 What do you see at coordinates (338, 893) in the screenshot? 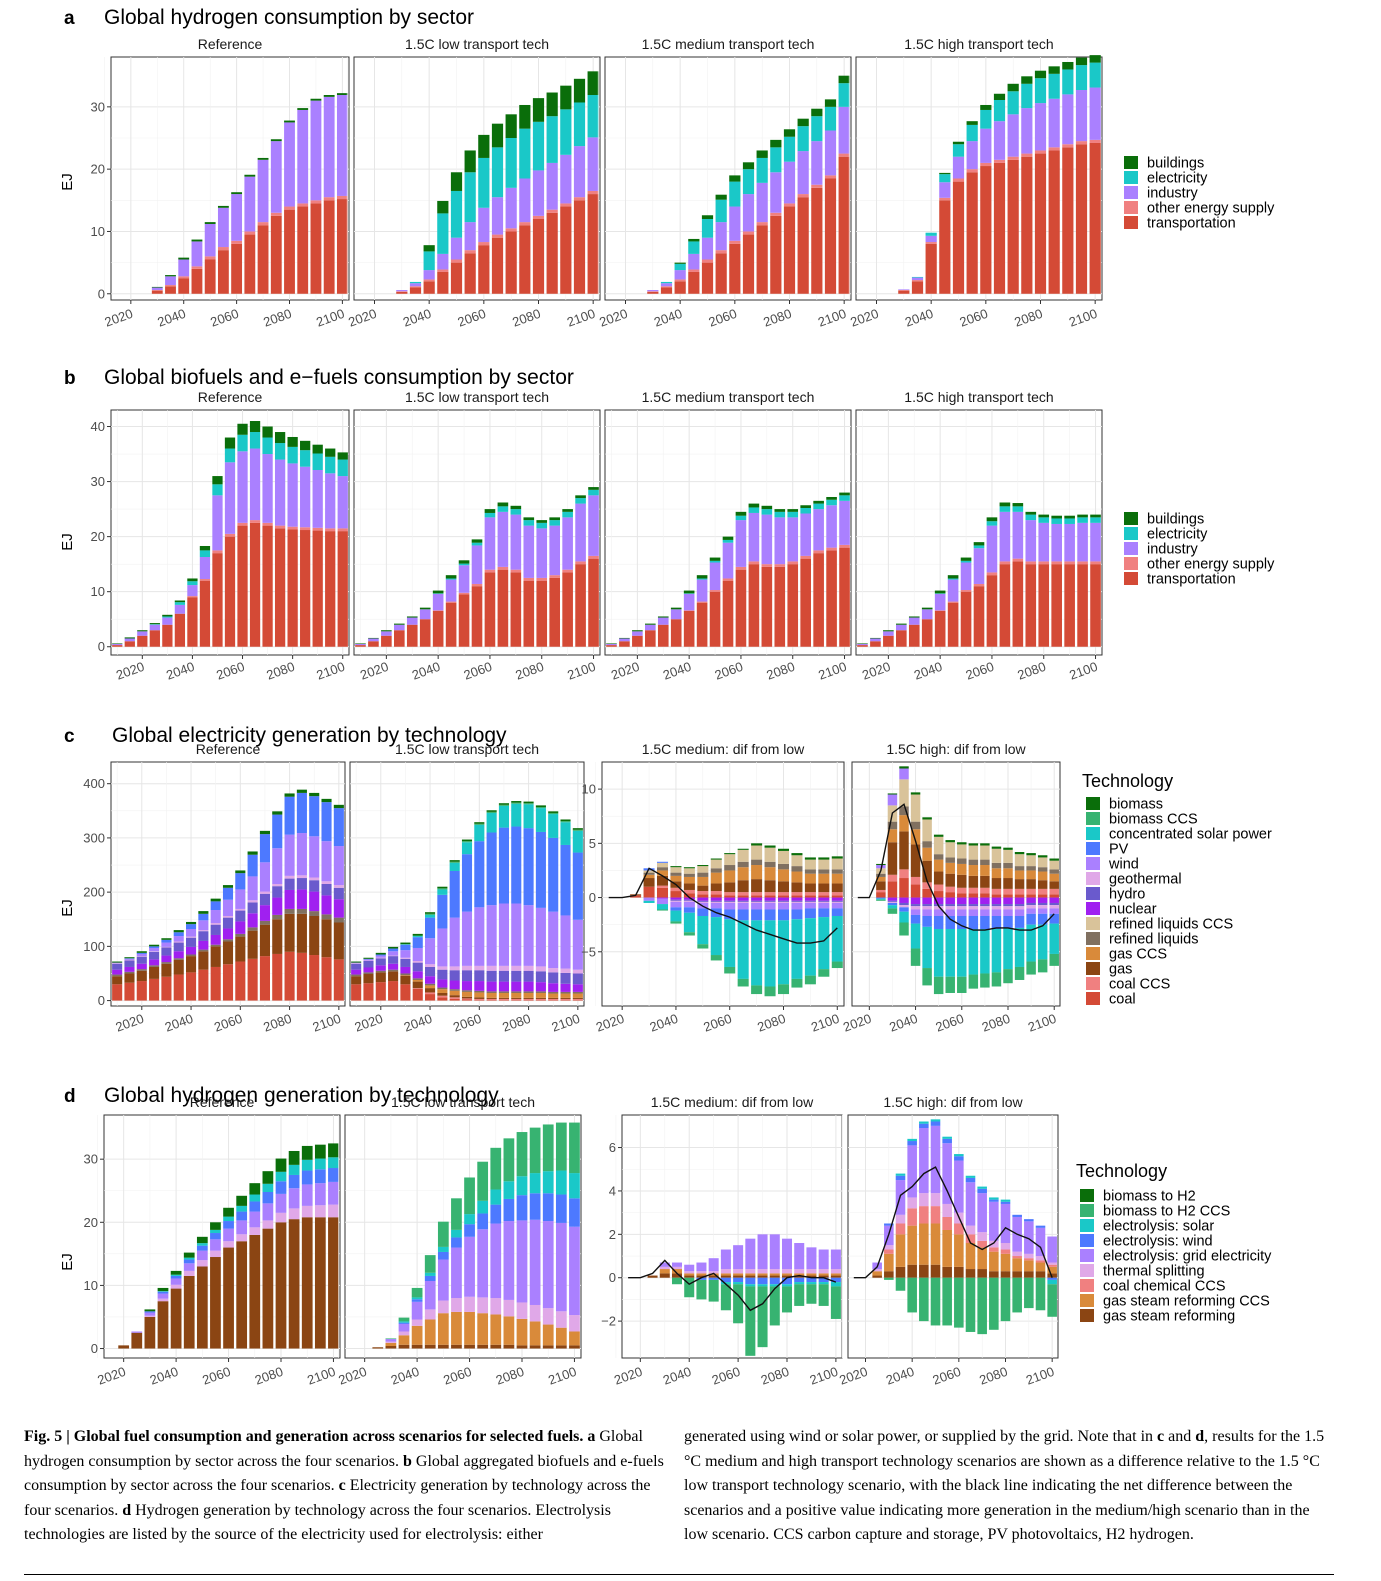
I see `panel-c-facet-1-bar-2100-hydro` at bounding box center [338, 893].